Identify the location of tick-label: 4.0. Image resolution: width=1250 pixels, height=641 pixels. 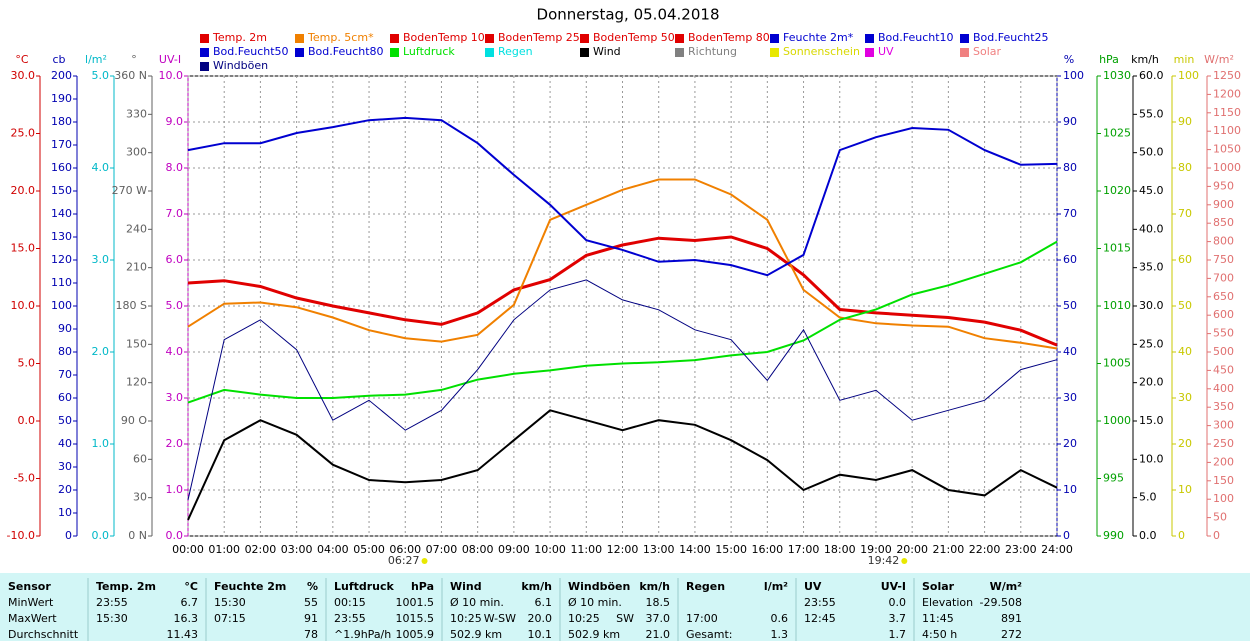
(175, 351).